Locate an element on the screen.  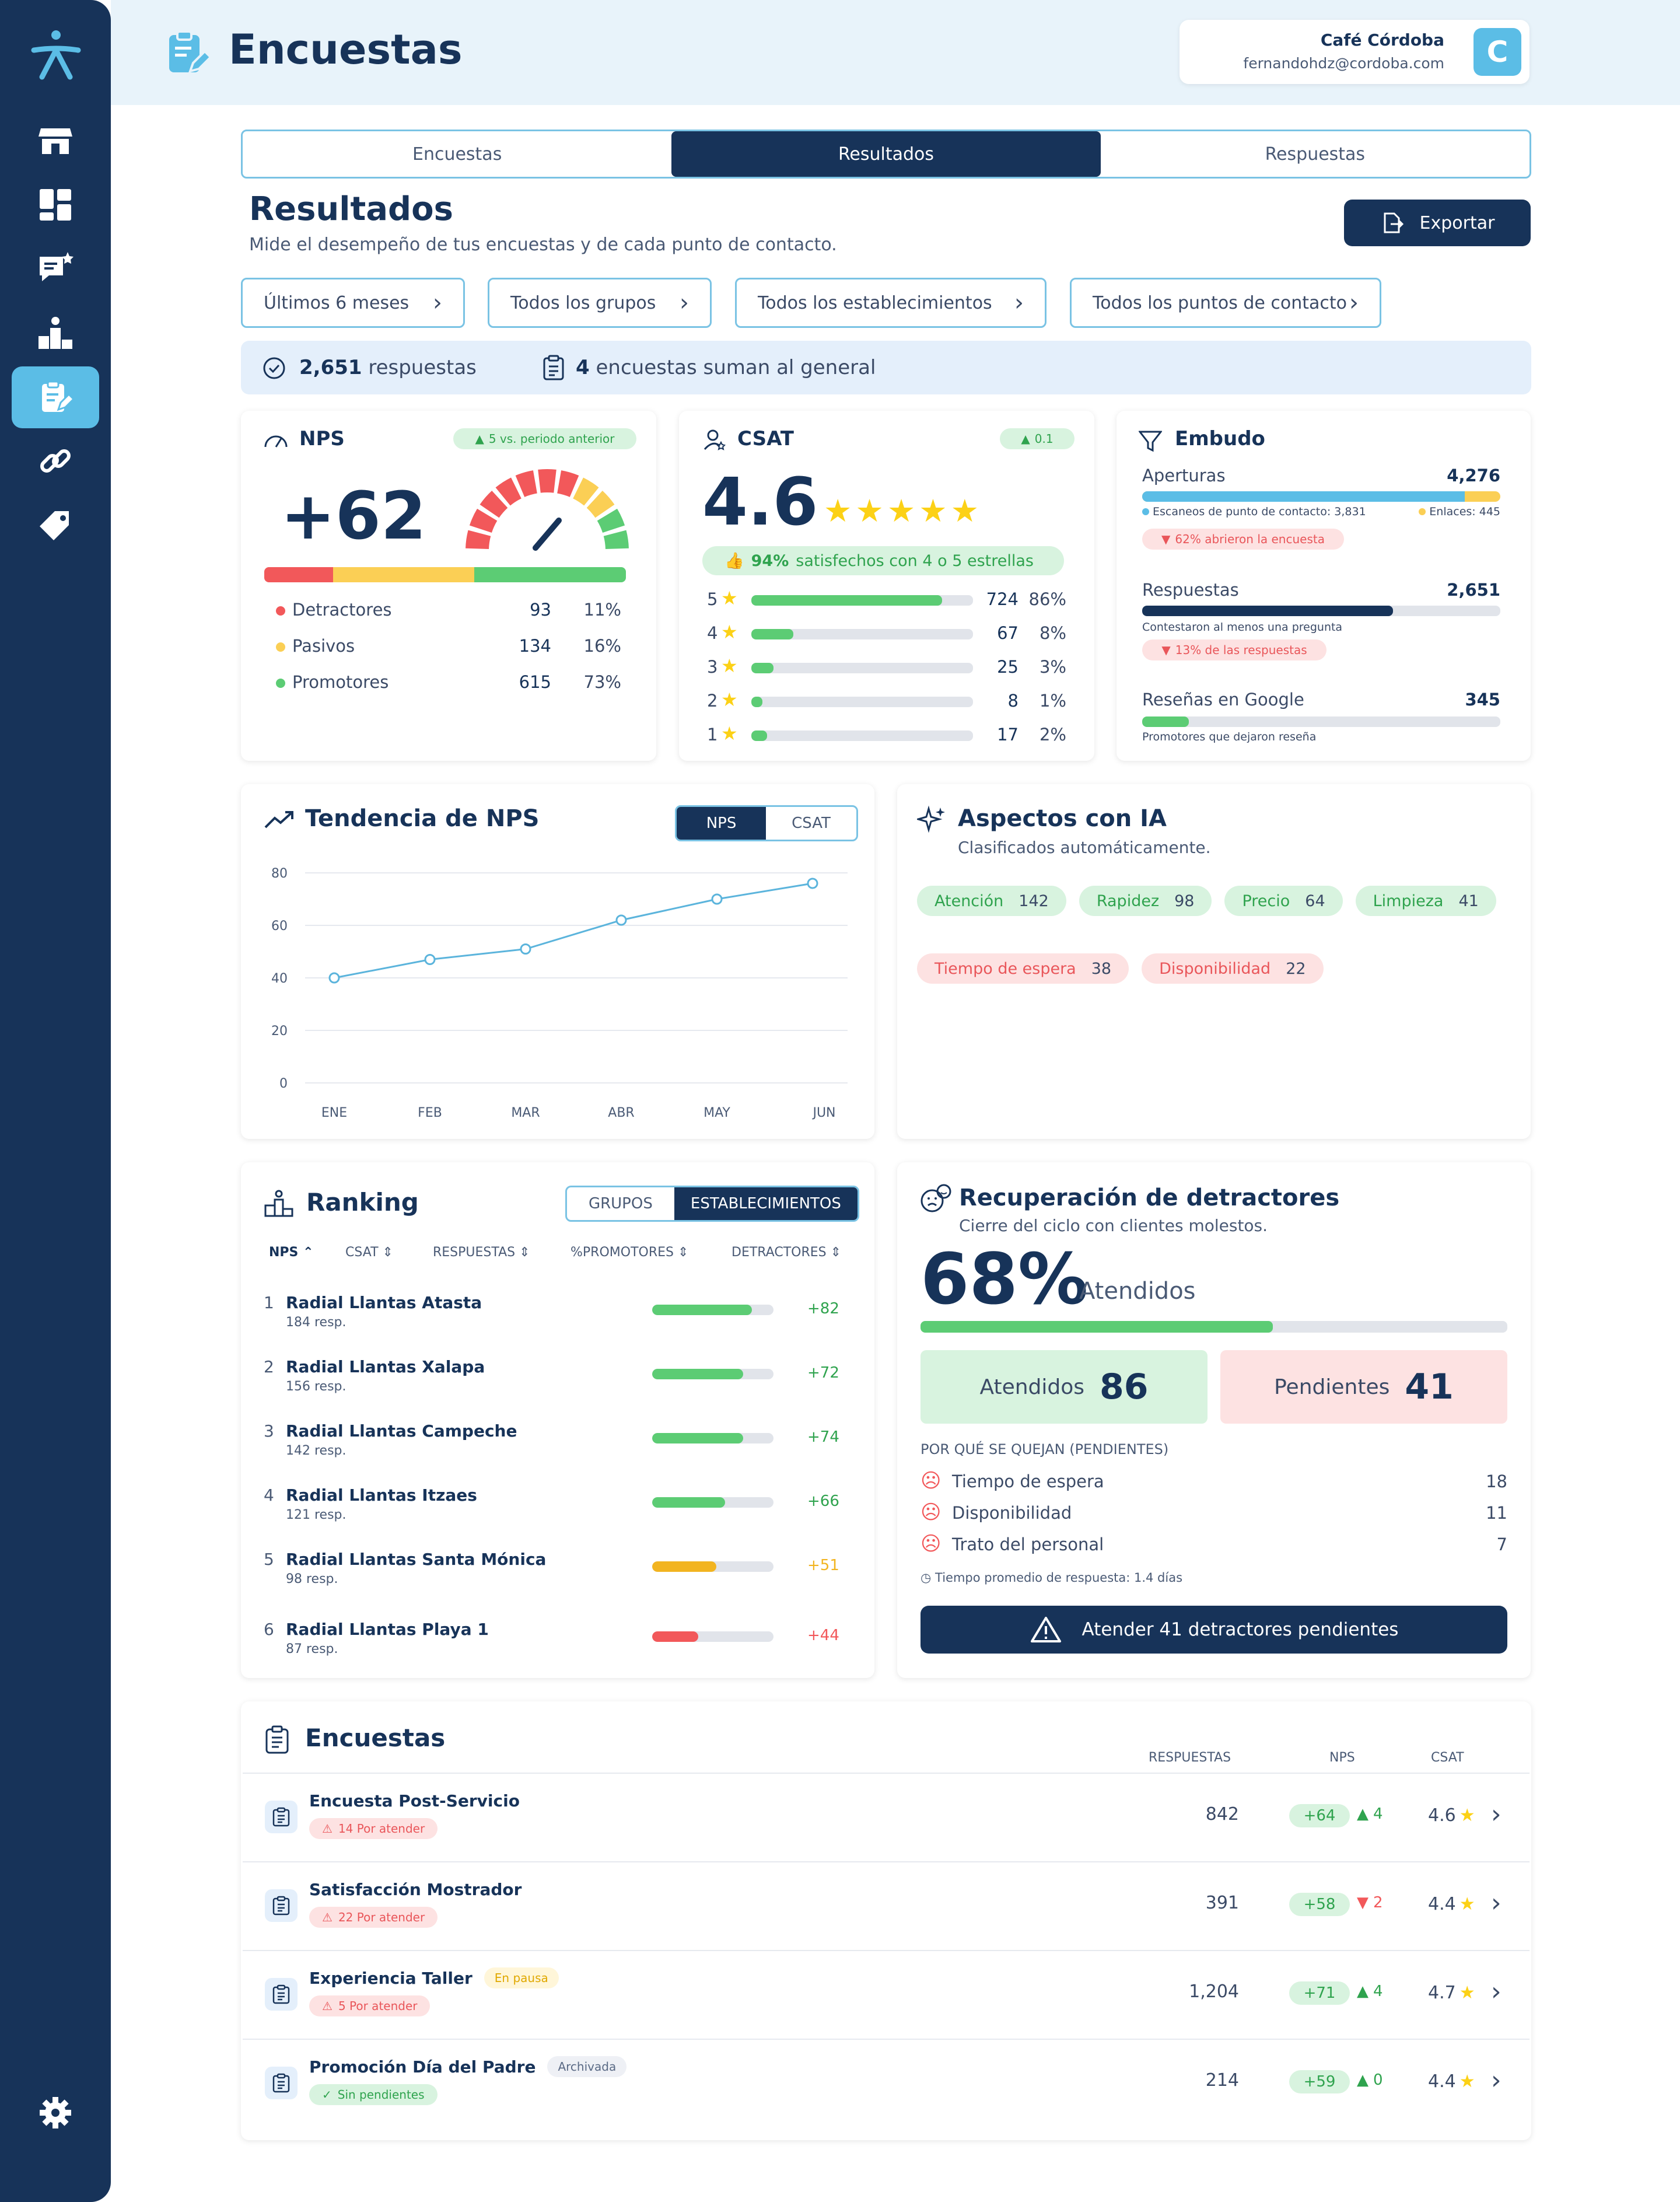
ranking-bar-fill is located at coordinates (702, 1310).